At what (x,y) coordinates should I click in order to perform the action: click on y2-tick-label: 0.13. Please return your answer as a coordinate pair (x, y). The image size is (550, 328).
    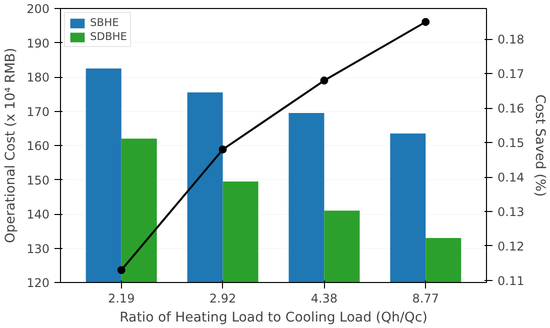
    Looking at the image, I should click on (511, 212).